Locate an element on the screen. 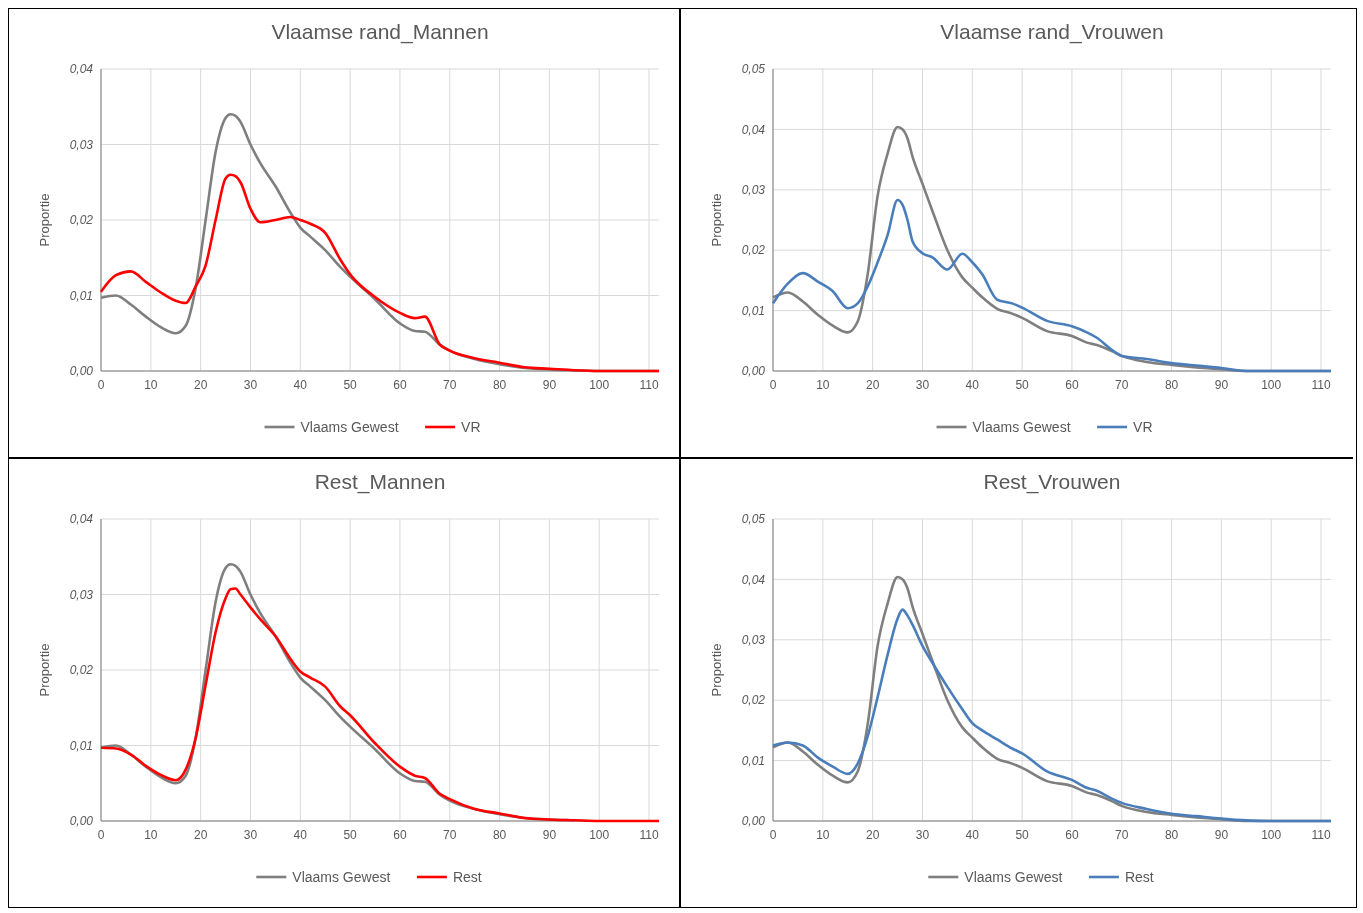  chart-title: Rest_Vrouwen is located at coordinates (1052, 482).